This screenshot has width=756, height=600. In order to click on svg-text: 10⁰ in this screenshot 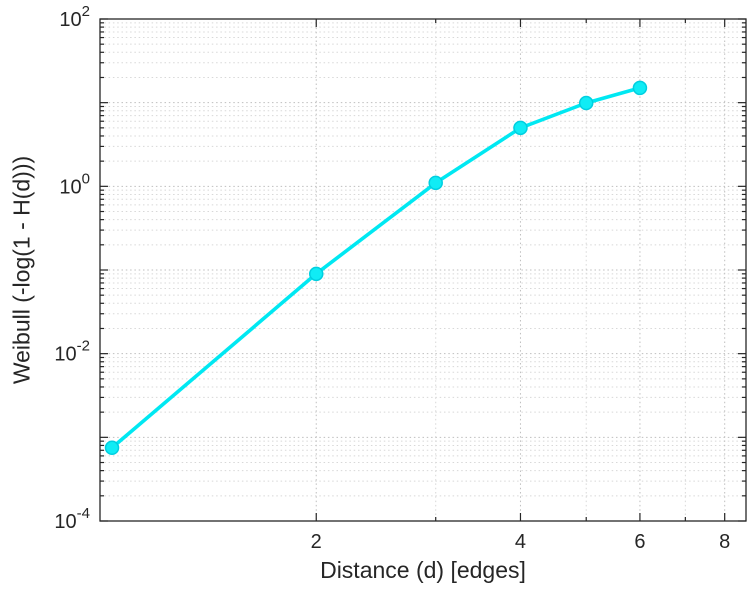, I will do `click(74, 184)`.